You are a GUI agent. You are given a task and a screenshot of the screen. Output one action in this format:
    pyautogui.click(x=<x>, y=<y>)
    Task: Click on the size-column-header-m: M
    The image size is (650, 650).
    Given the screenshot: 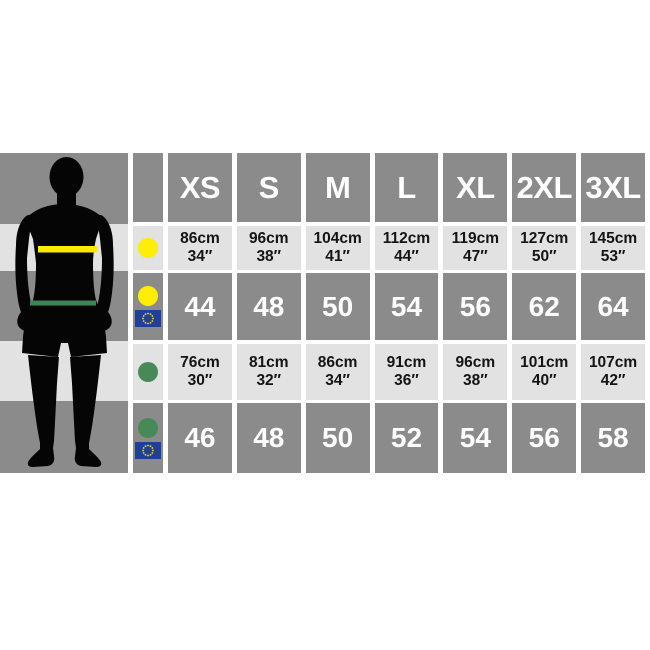 What is the action you would take?
    pyautogui.click(x=337, y=187)
    